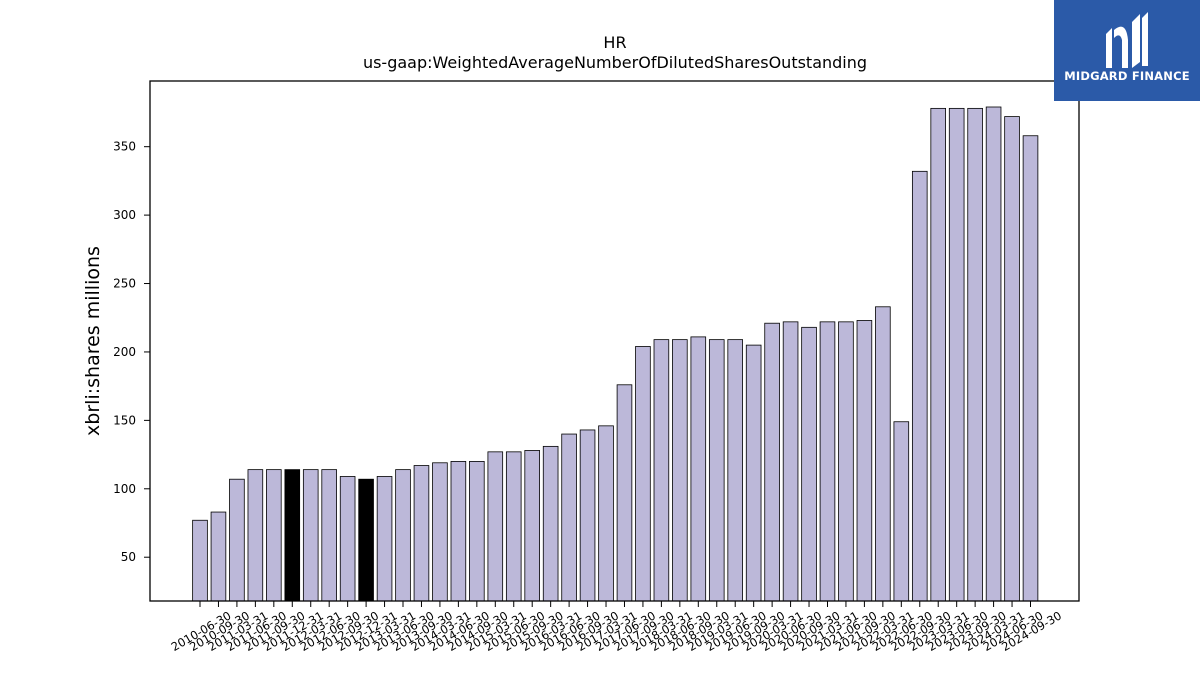 This screenshot has height=675, width=1200. I want to click on y-axis-ticks: 50 100 150 200 250 300 350, so click(131, 352).